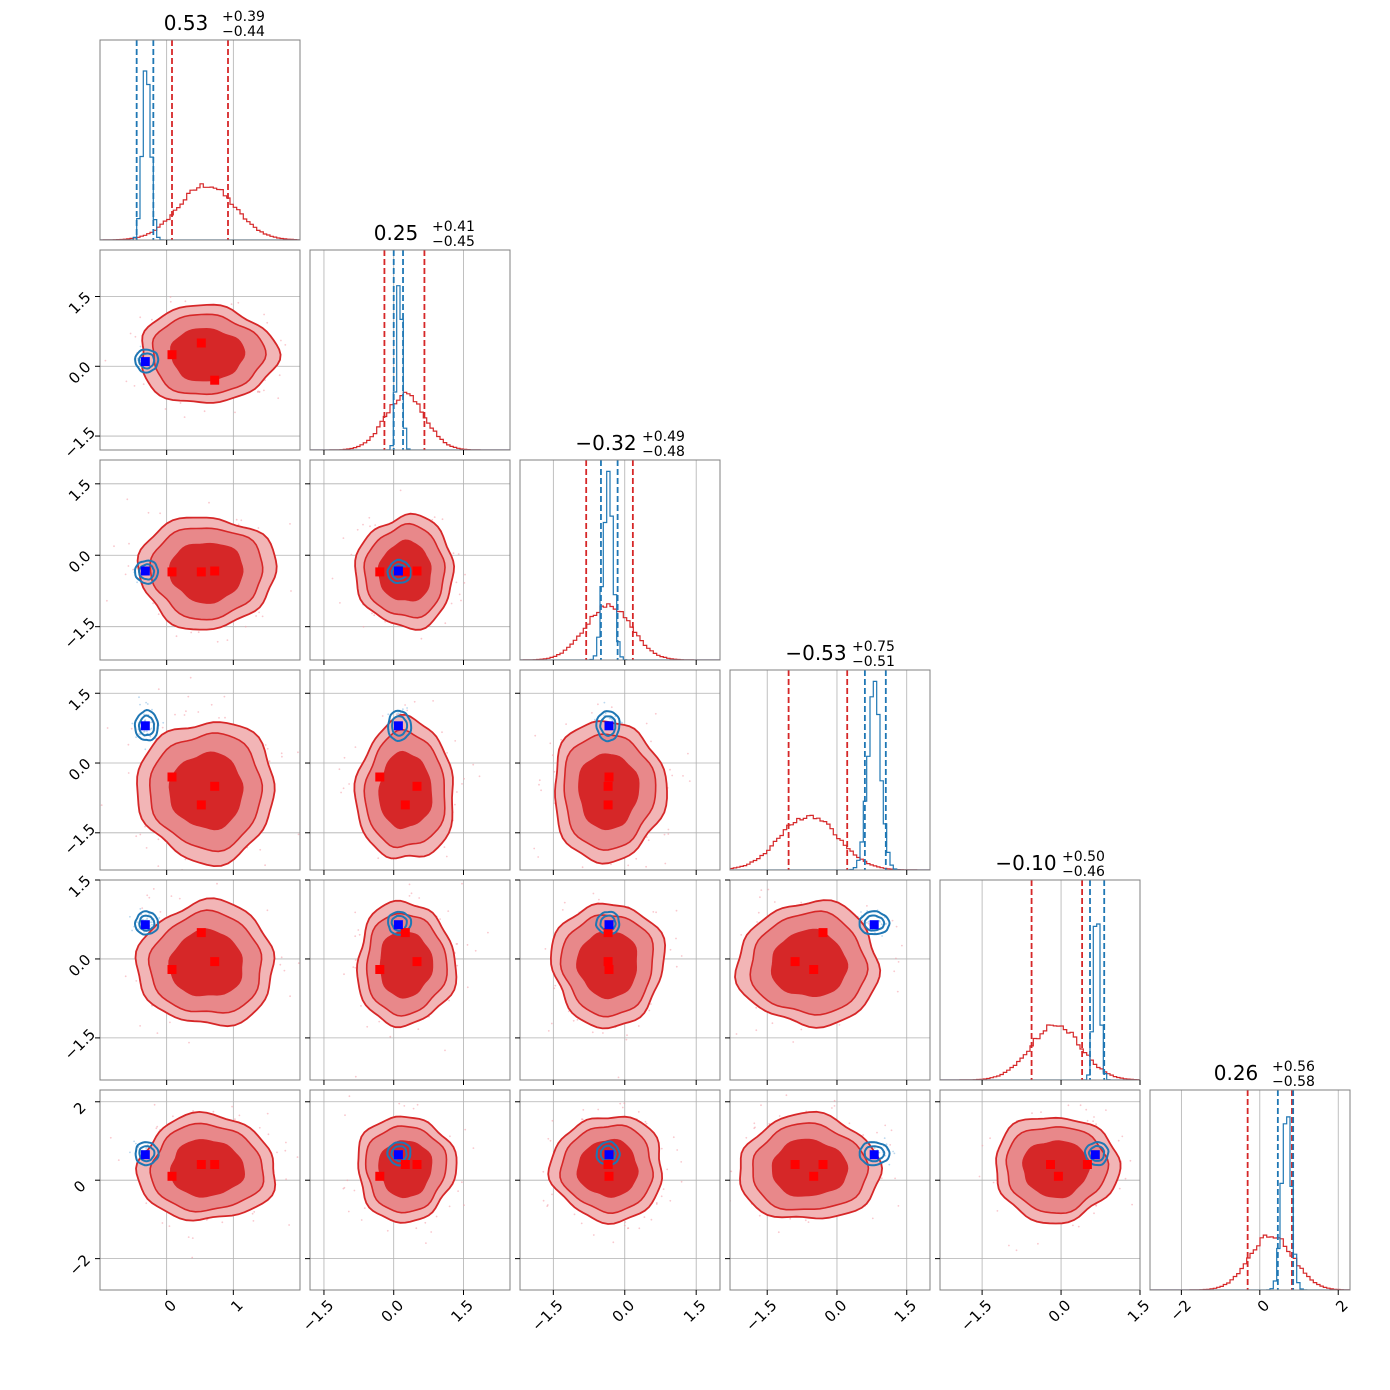  What do you see at coordinates (79, 1186) in the screenshot?
I see `tick-label-y: 0` at bounding box center [79, 1186].